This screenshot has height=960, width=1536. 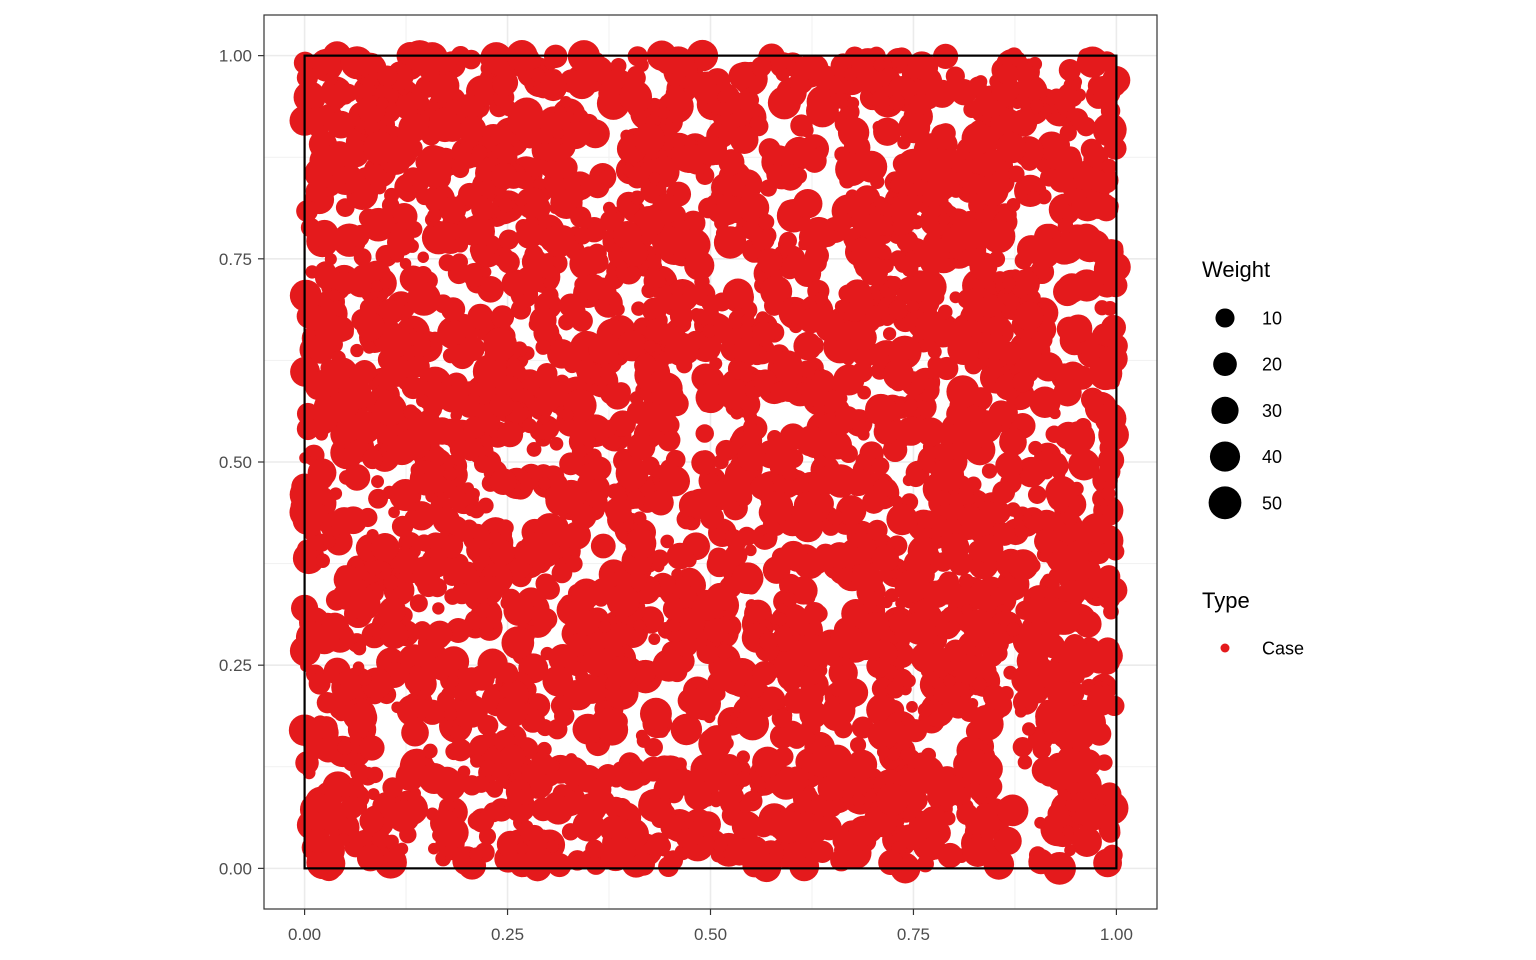 What do you see at coordinates (1242, 388) in the screenshot?
I see `legend-weight: Weight 10 20 30 40 50` at bounding box center [1242, 388].